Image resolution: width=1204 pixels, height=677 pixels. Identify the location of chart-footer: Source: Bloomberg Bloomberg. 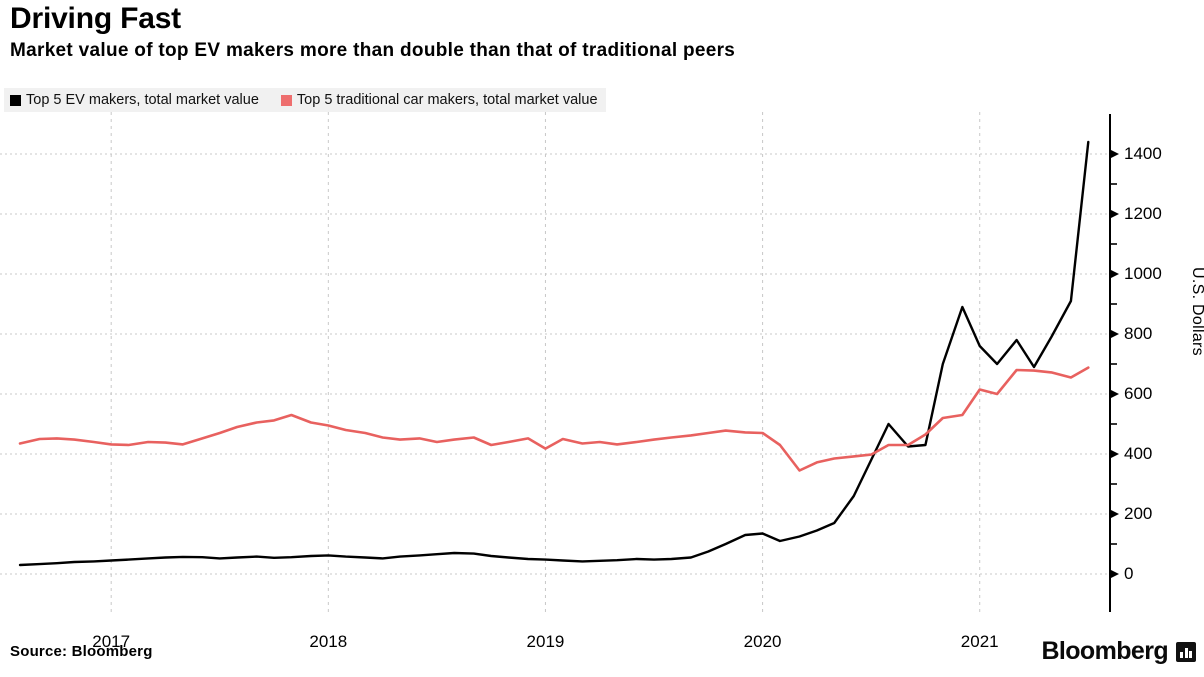
(602, 653).